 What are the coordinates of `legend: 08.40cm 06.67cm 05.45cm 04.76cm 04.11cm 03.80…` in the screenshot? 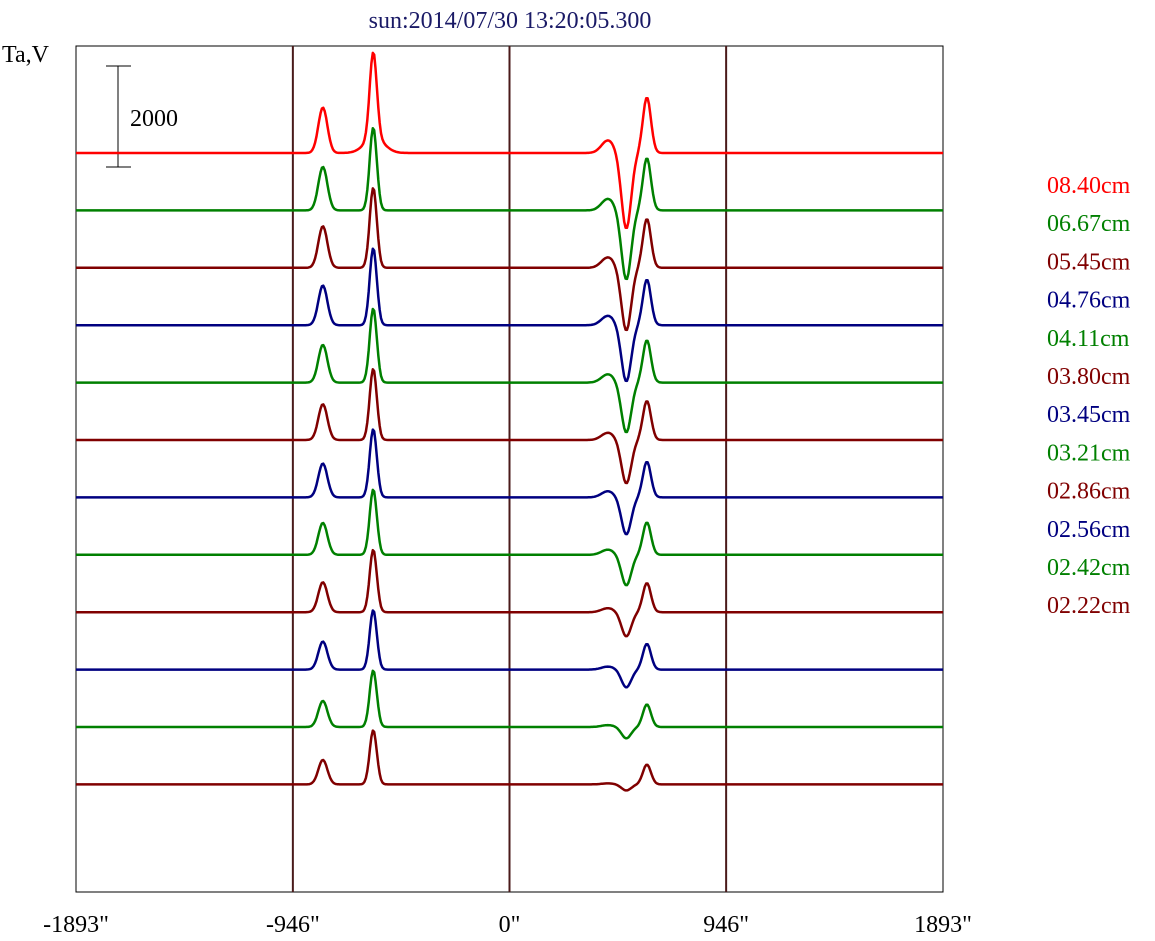 It's located at (1089, 396).